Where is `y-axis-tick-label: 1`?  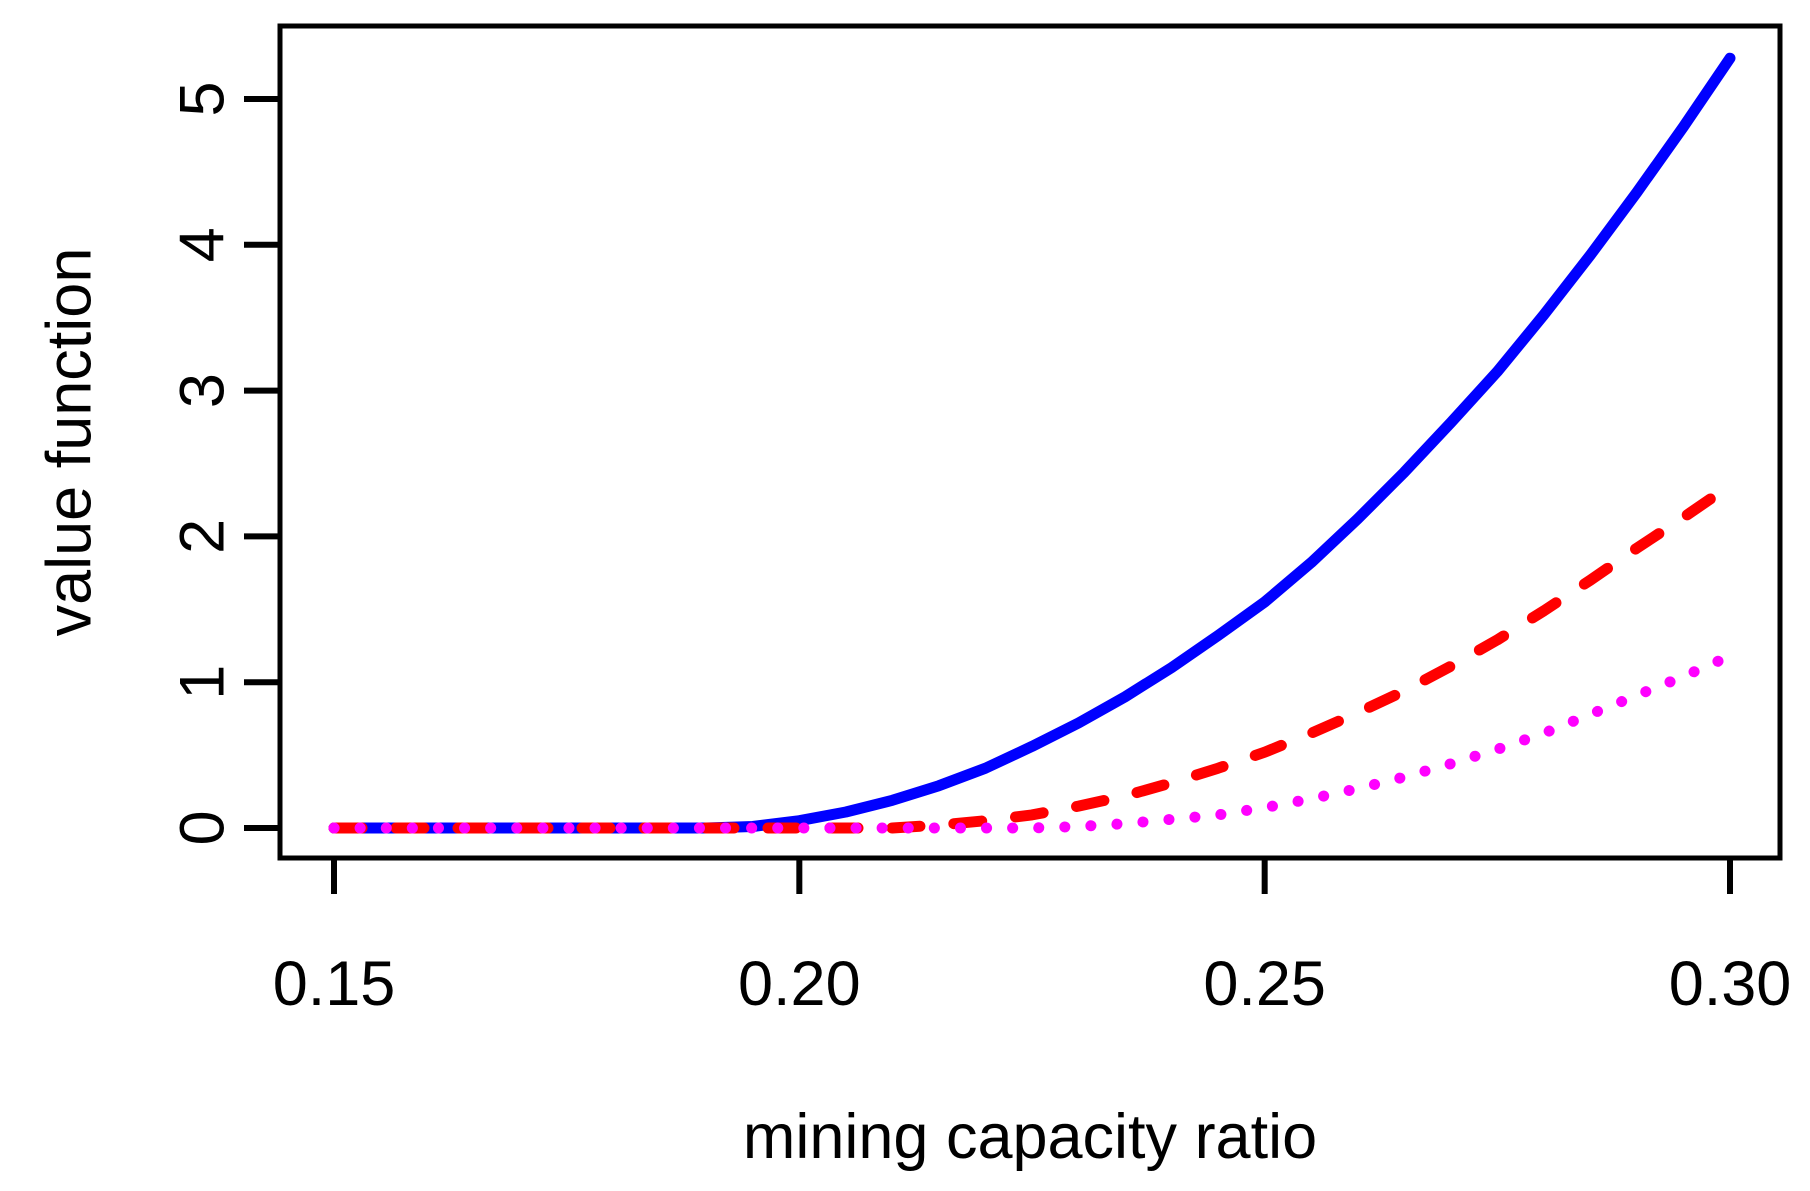
y-axis-tick-label: 1 is located at coordinates (203, 682).